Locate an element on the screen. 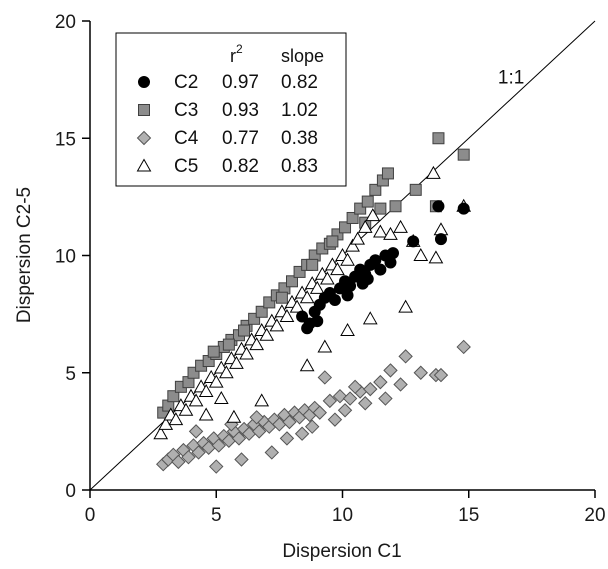  legend-marker-c5 is located at coordinates (144, 165).